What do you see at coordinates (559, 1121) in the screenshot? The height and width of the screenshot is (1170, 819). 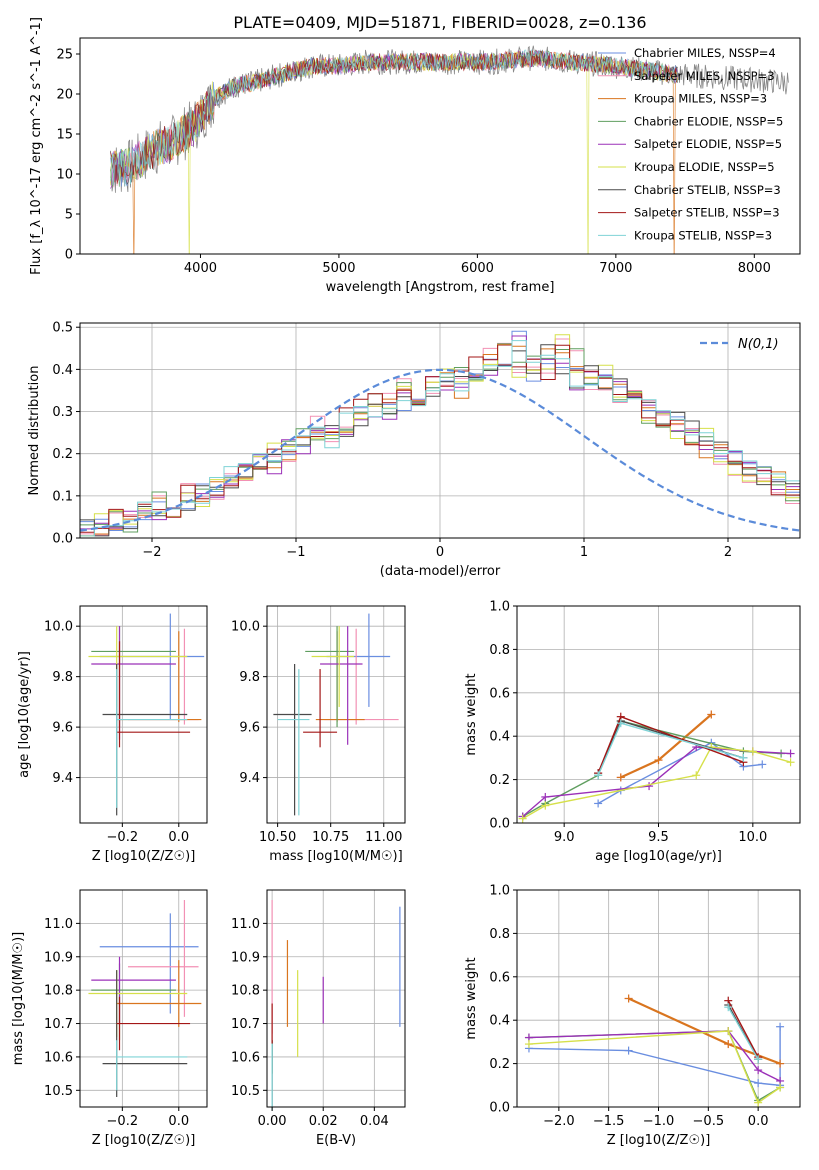 I see `x-tick-label: −2.0` at bounding box center [559, 1121].